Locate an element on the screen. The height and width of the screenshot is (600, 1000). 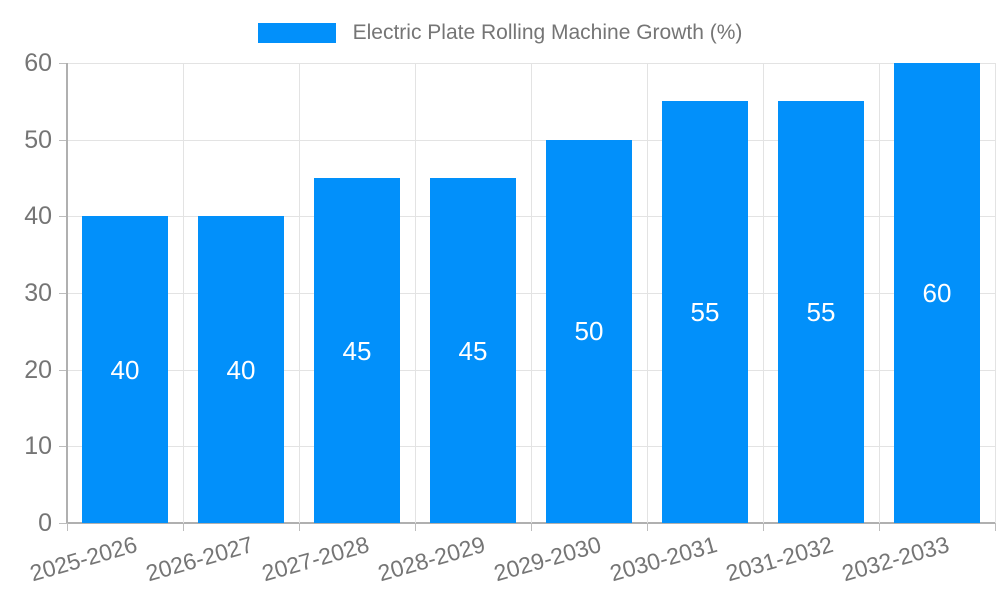
y-tick-label: 50 is located at coordinates (38, 139).